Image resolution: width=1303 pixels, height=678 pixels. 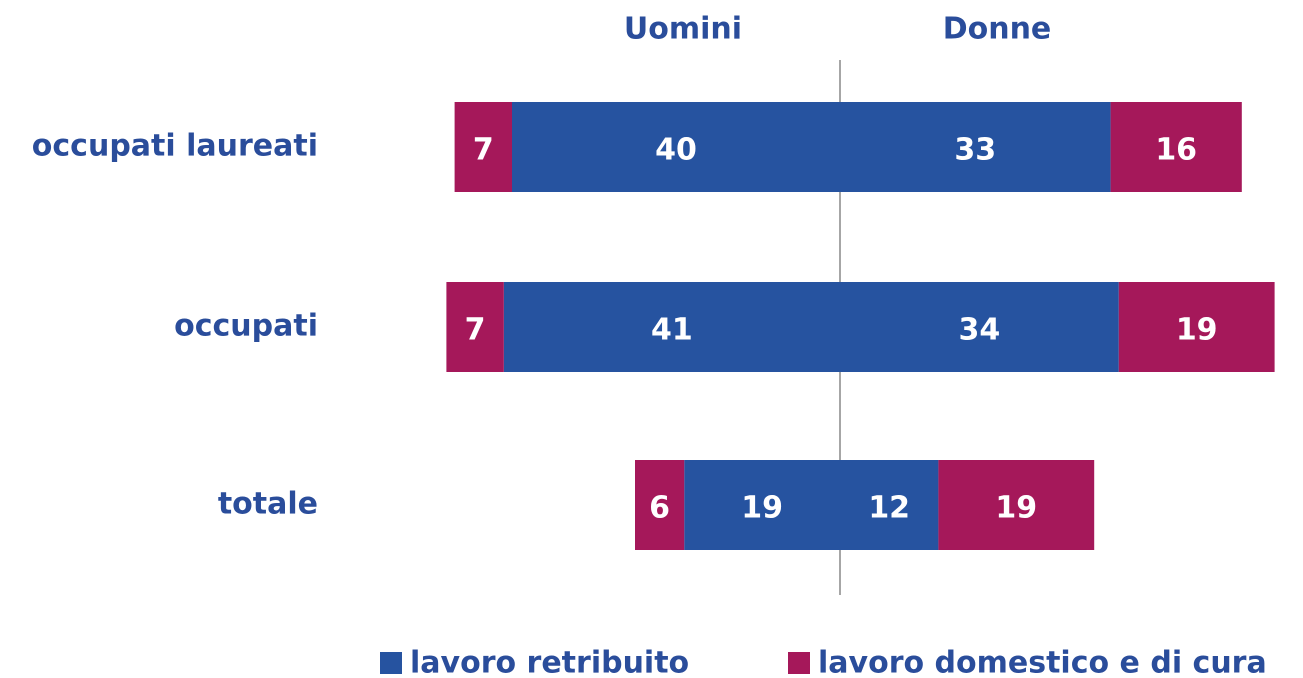 What do you see at coordinates (1176, 150) in the screenshot?
I see `value-label: 16` at bounding box center [1176, 150].